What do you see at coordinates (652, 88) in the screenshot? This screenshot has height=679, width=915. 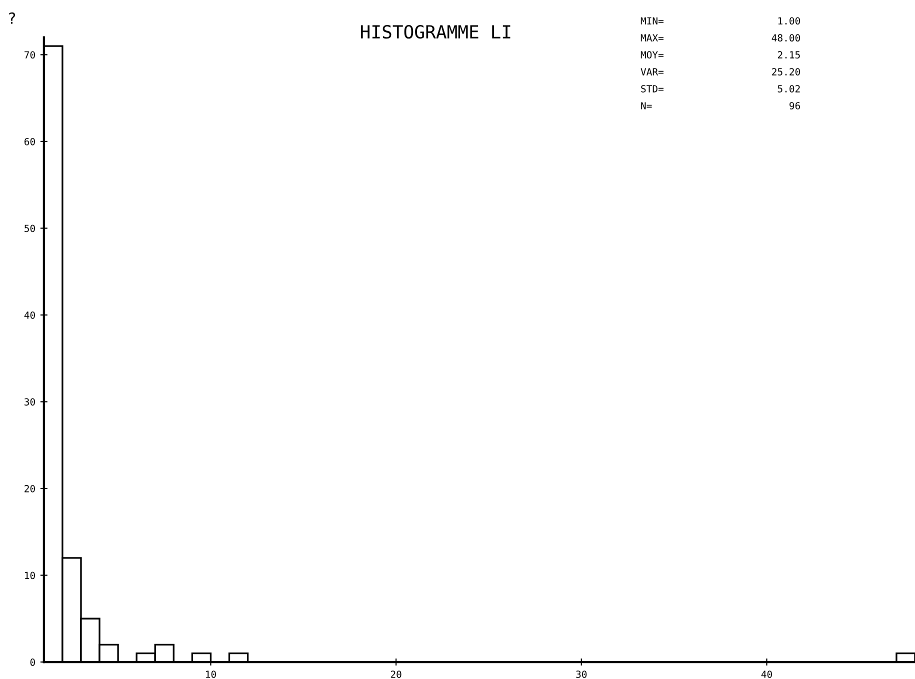 I see `annotation: STD=` at bounding box center [652, 88].